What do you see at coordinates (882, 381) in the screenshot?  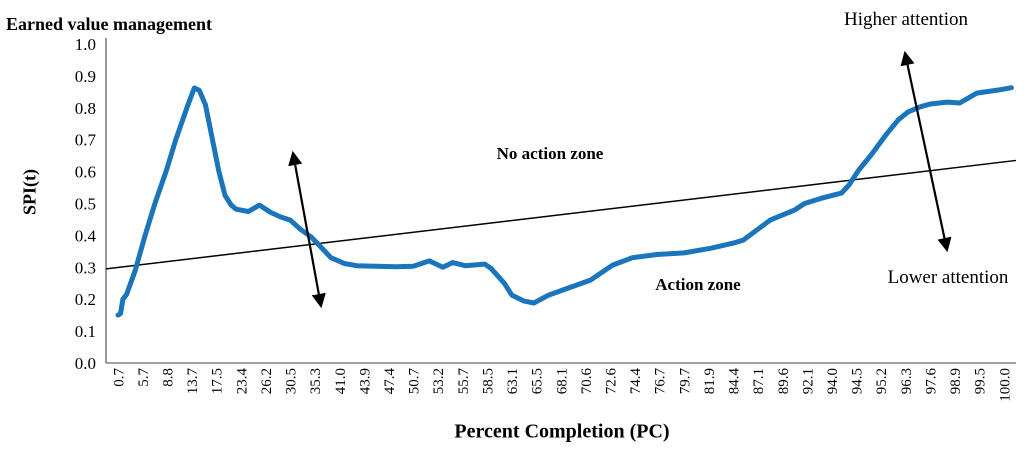 I see `svg-text: 95.2` at bounding box center [882, 381].